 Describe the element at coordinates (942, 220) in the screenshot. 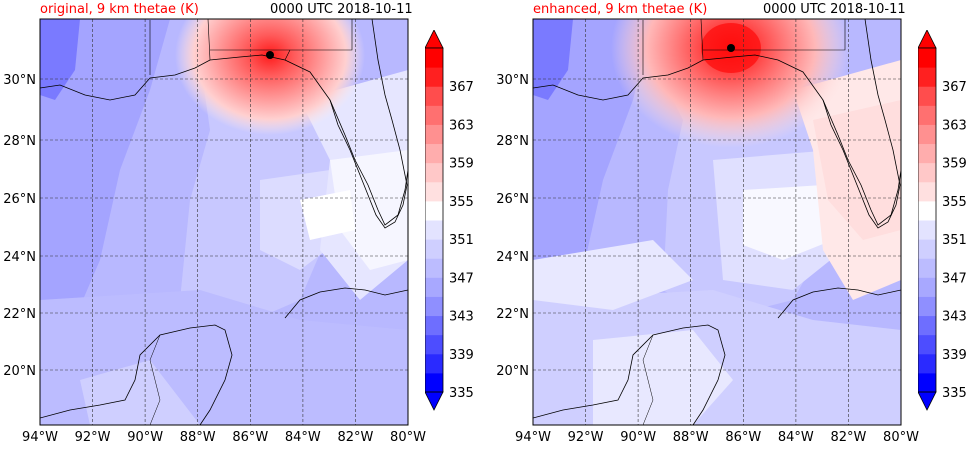

I see `colorbar-right: 335 339 343 347 351 355 359 363 367` at that location.